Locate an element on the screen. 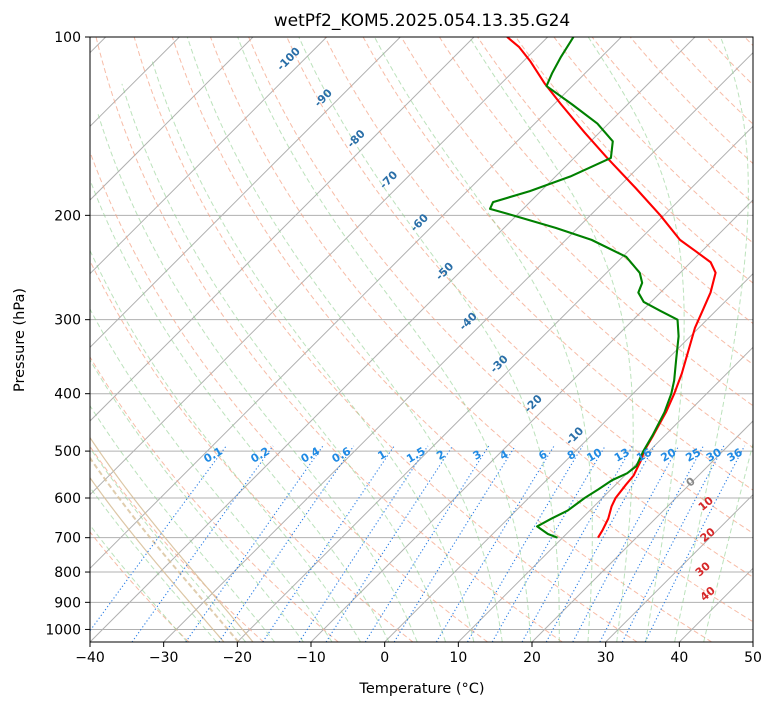 The image size is (775, 708). mixing-ratio-label: 13 is located at coordinates (622, 455).